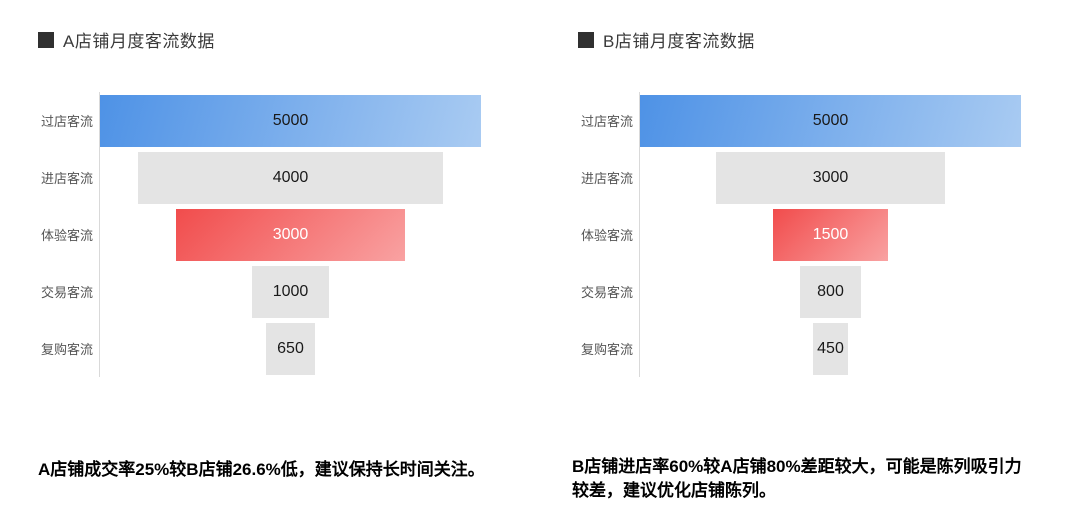 This screenshot has height=524, width=1080. I want to click on value-label: 4000, so click(290, 177).